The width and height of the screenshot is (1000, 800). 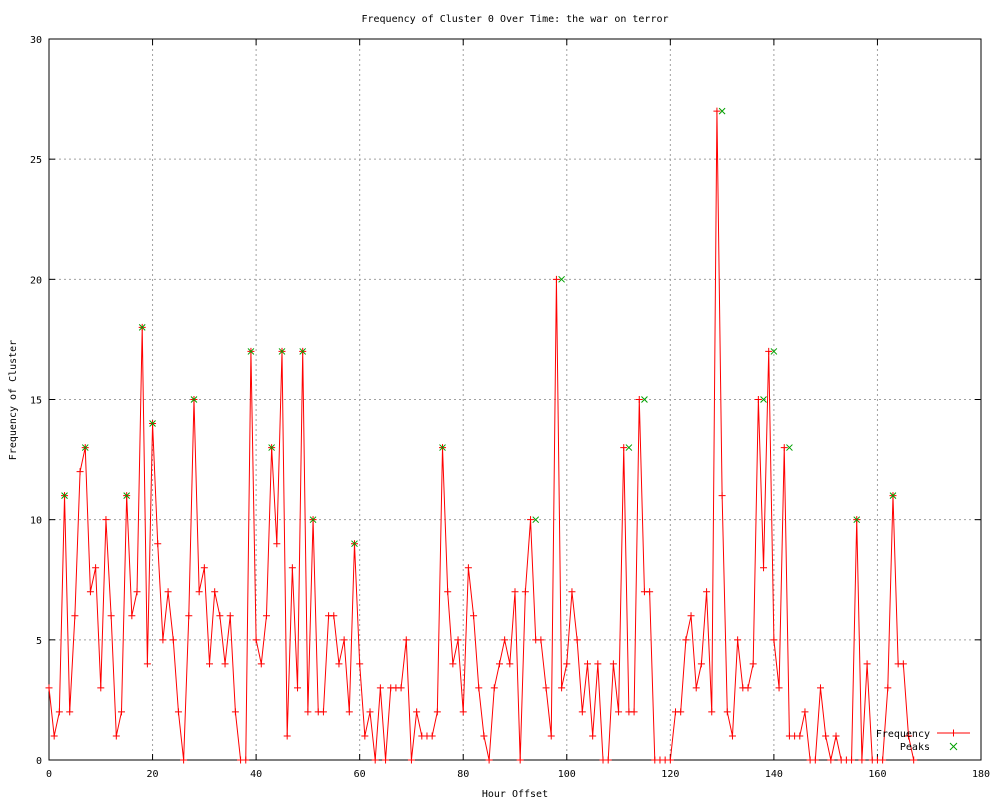 What do you see at coordinates (36, 280) in the screenshot?
I see `y-tick-label: 20` at bounding box center [36, 280].